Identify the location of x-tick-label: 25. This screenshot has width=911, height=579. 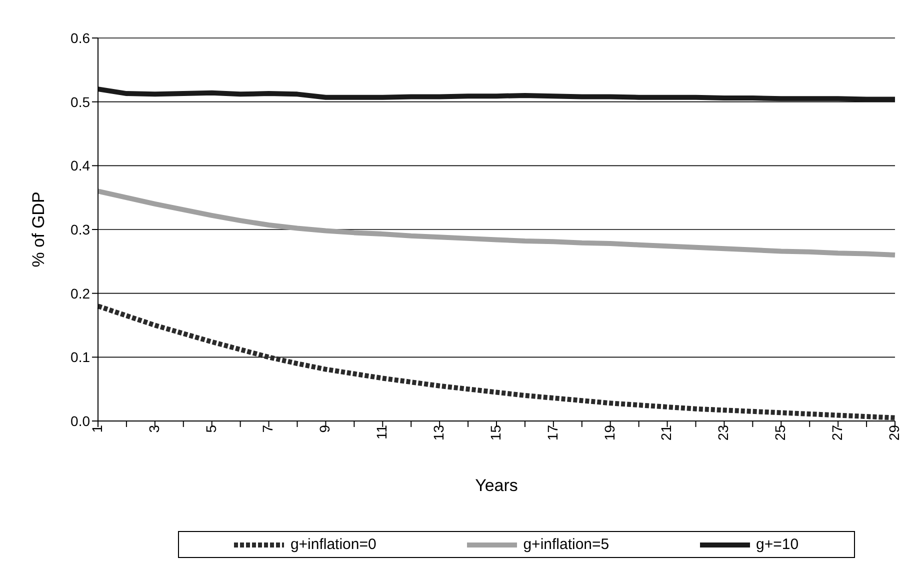
(780, 432).